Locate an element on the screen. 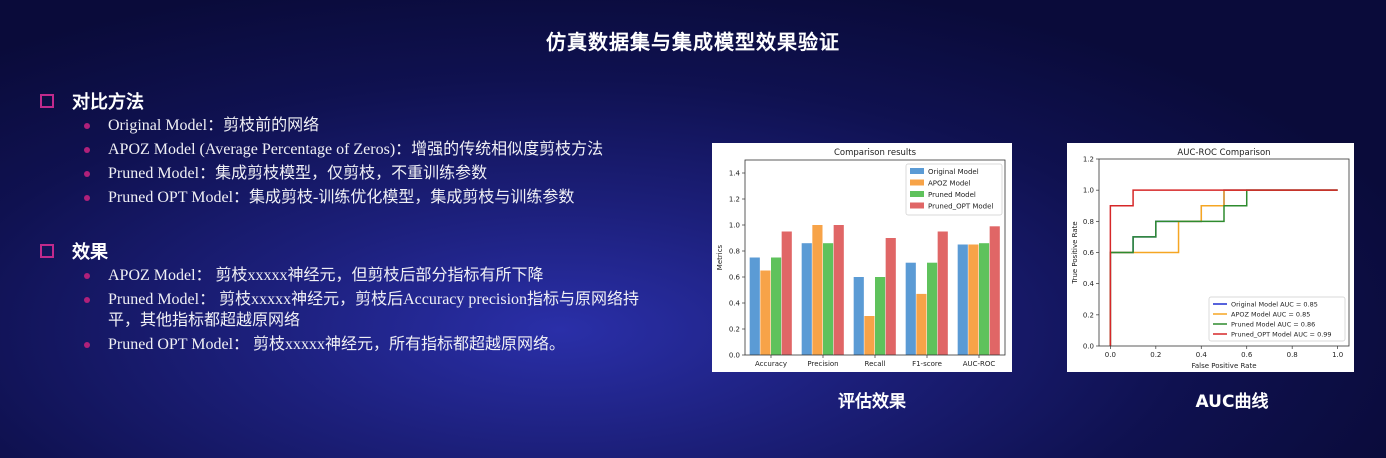 The height and width of the screenshot is (458, 1386). legend-label: Pruned Model is located at coordinates (952, 195).